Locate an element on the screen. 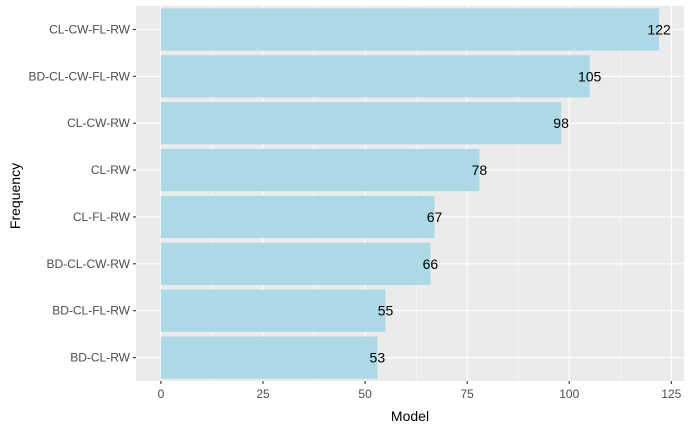 The height and width of the screenshot is (436, 690). data-label: 66 is located at coordinates (431, 264).